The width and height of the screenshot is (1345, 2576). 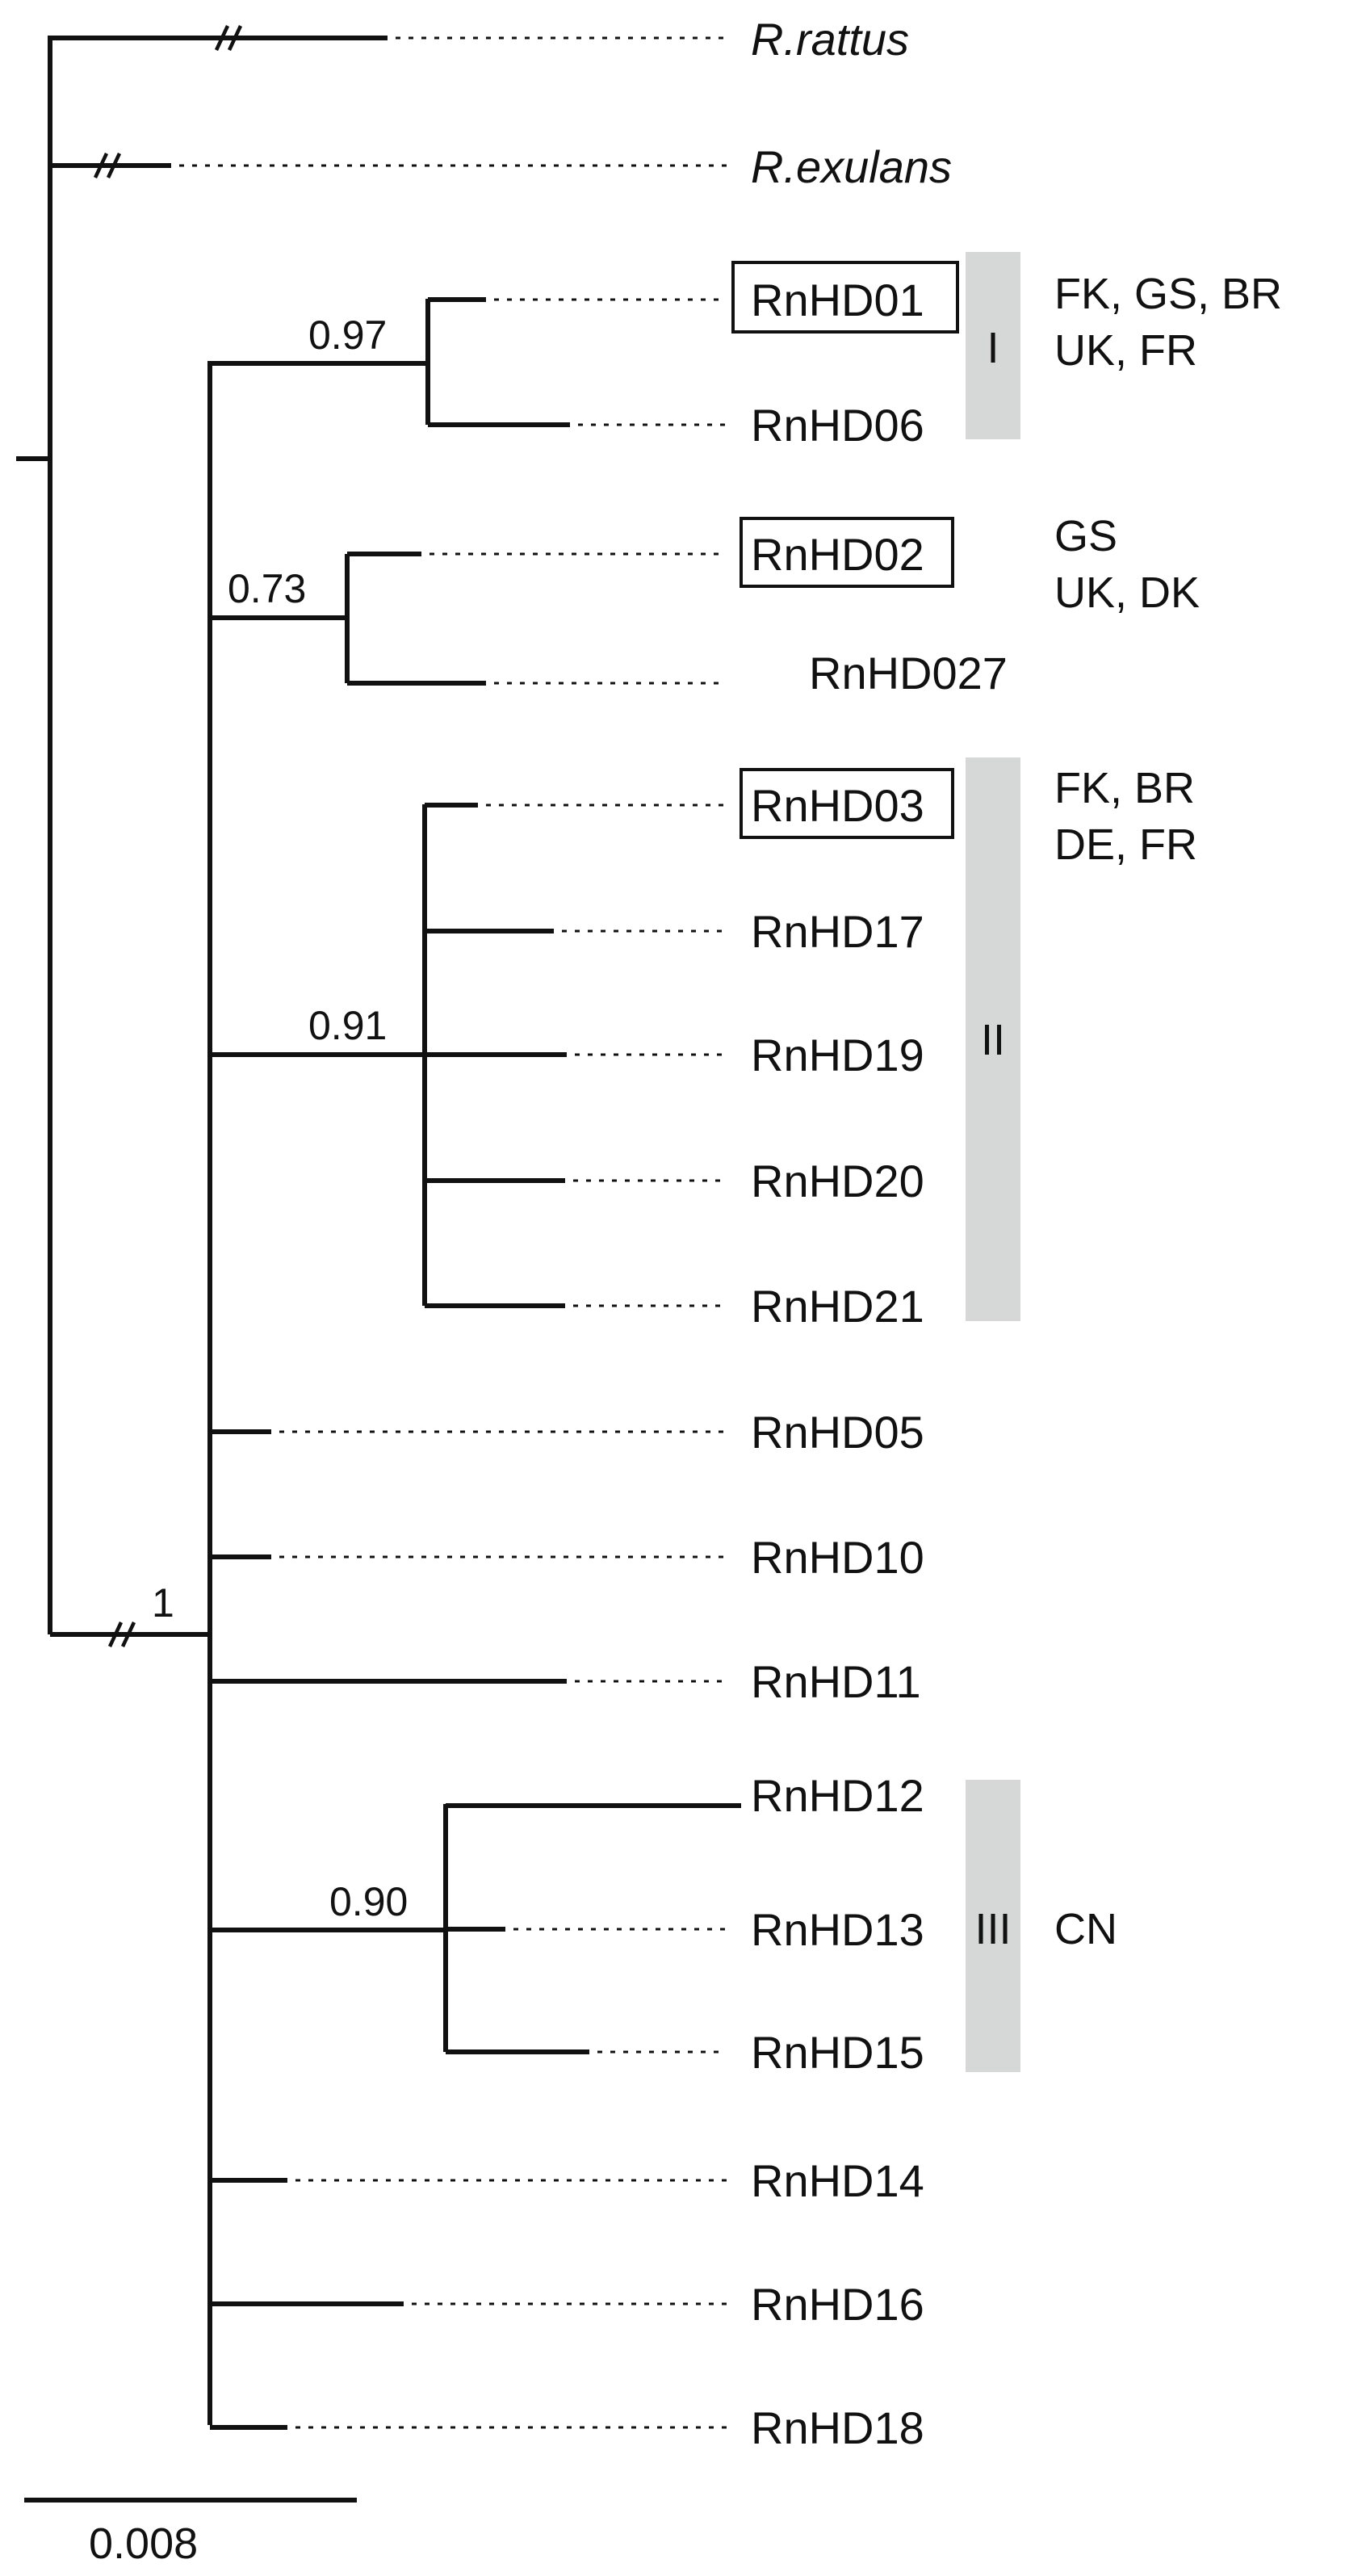 I want to click on clade-label-I: I, so click(x=993, y=348).